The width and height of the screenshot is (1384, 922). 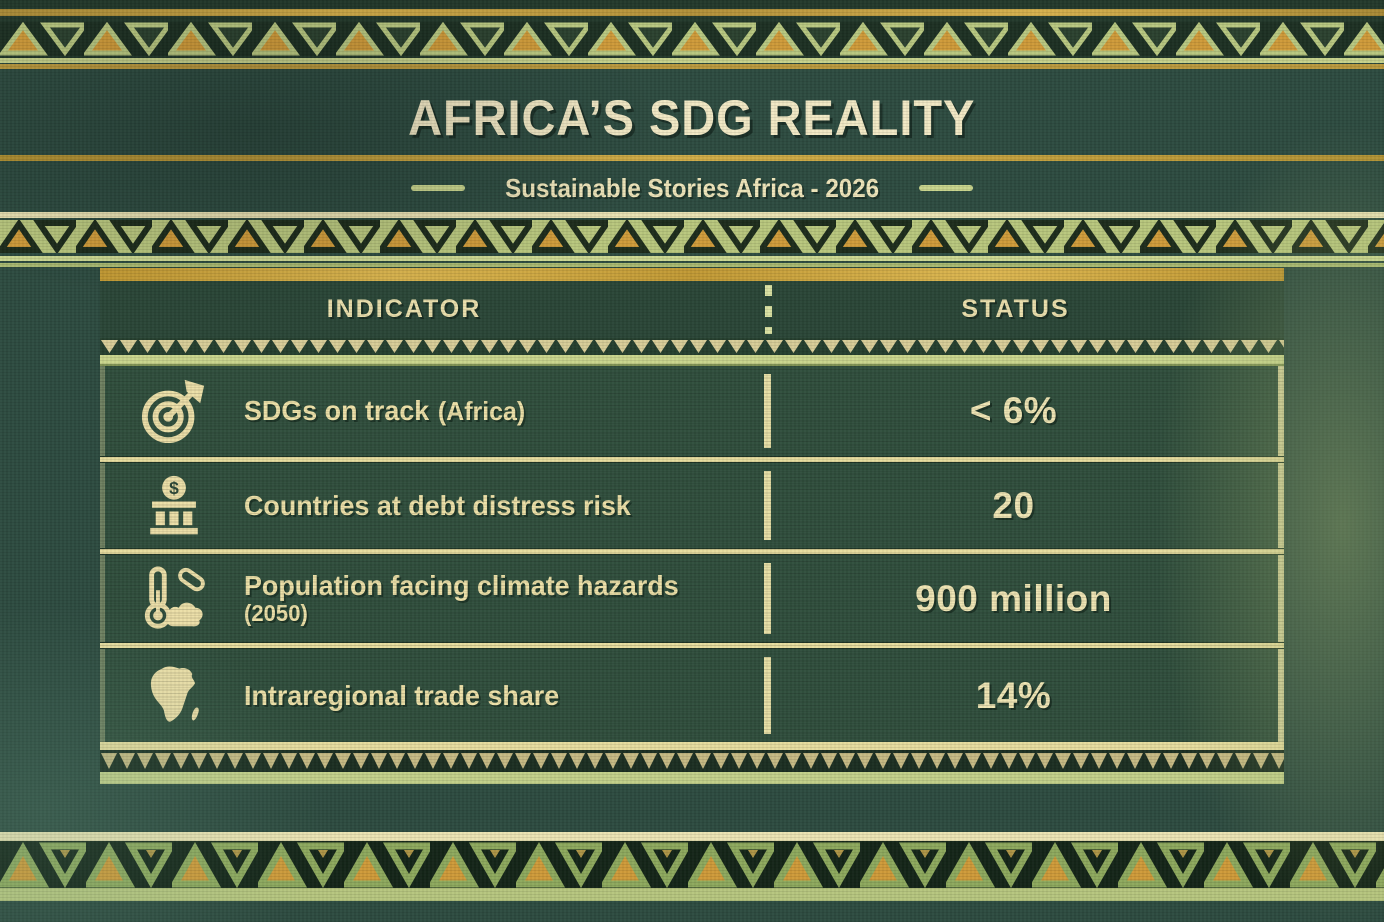 I want to click on subtitle-row: Sustainable Stories Africa - 2026, so click(x=692, y=188).